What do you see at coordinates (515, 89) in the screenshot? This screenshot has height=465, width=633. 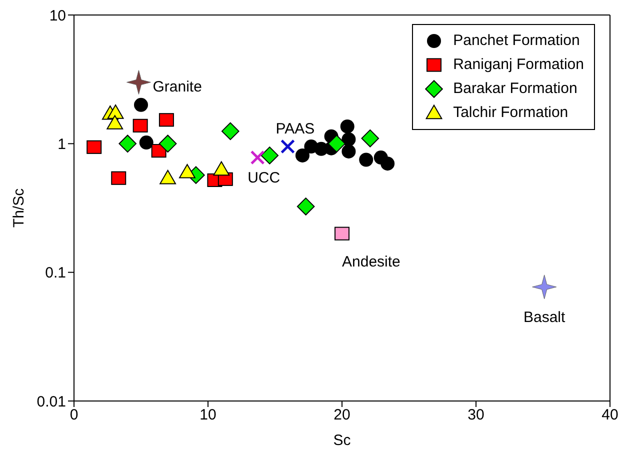 I see `legend-label: Barakar Formation` at bounding box center [515, 89].